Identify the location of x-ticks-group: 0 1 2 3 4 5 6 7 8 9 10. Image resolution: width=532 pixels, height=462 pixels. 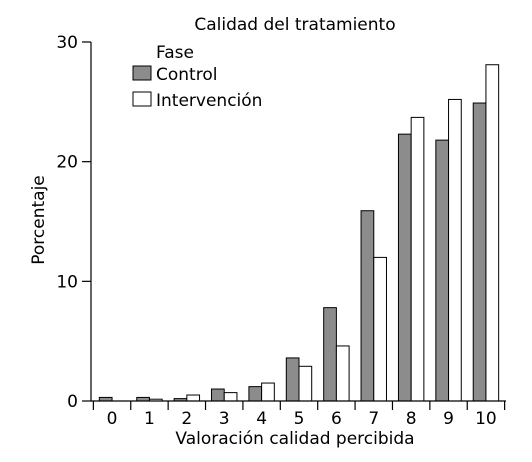
(299, 415).